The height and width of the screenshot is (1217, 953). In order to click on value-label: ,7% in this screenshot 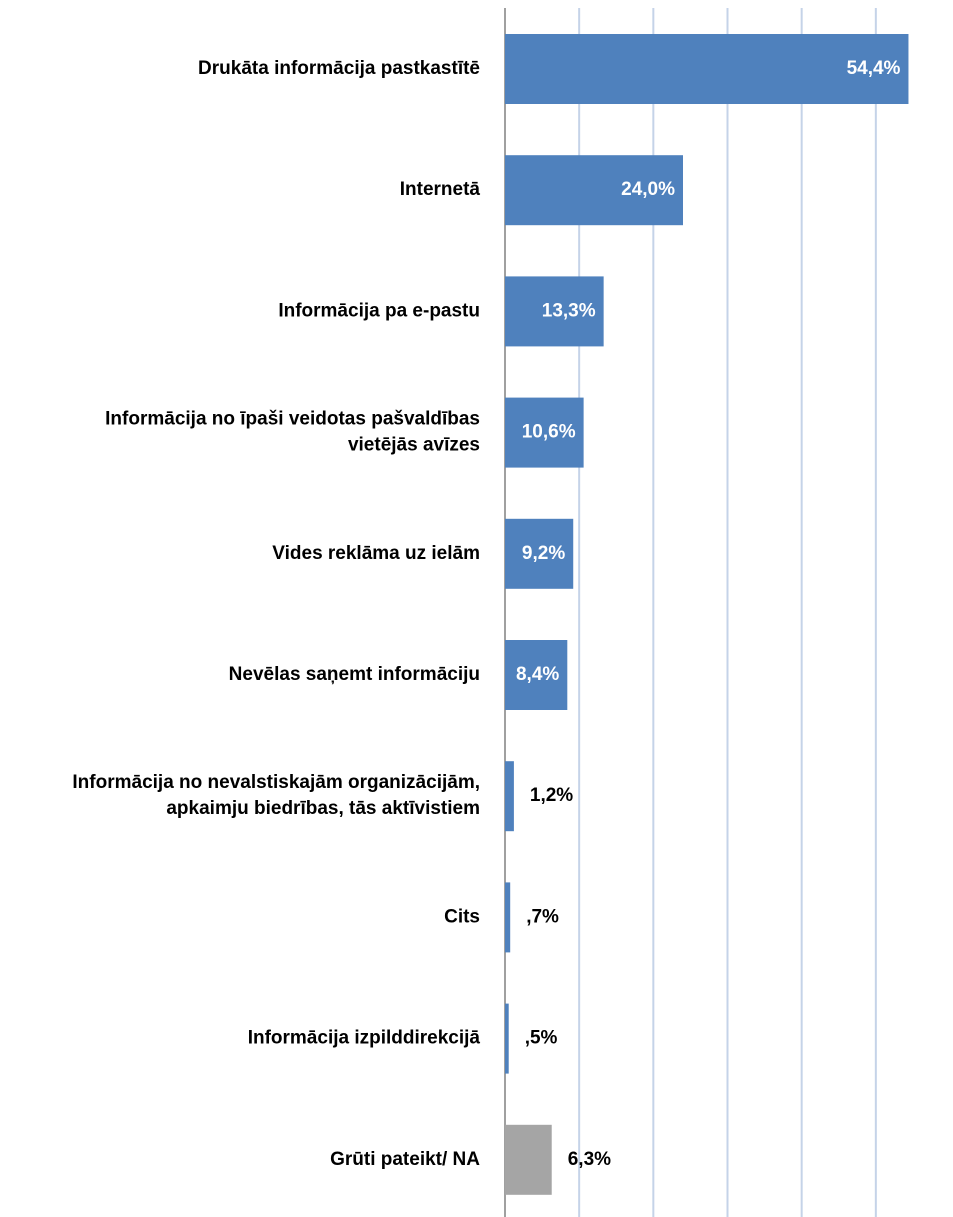, I will do `click(542, 916)`.